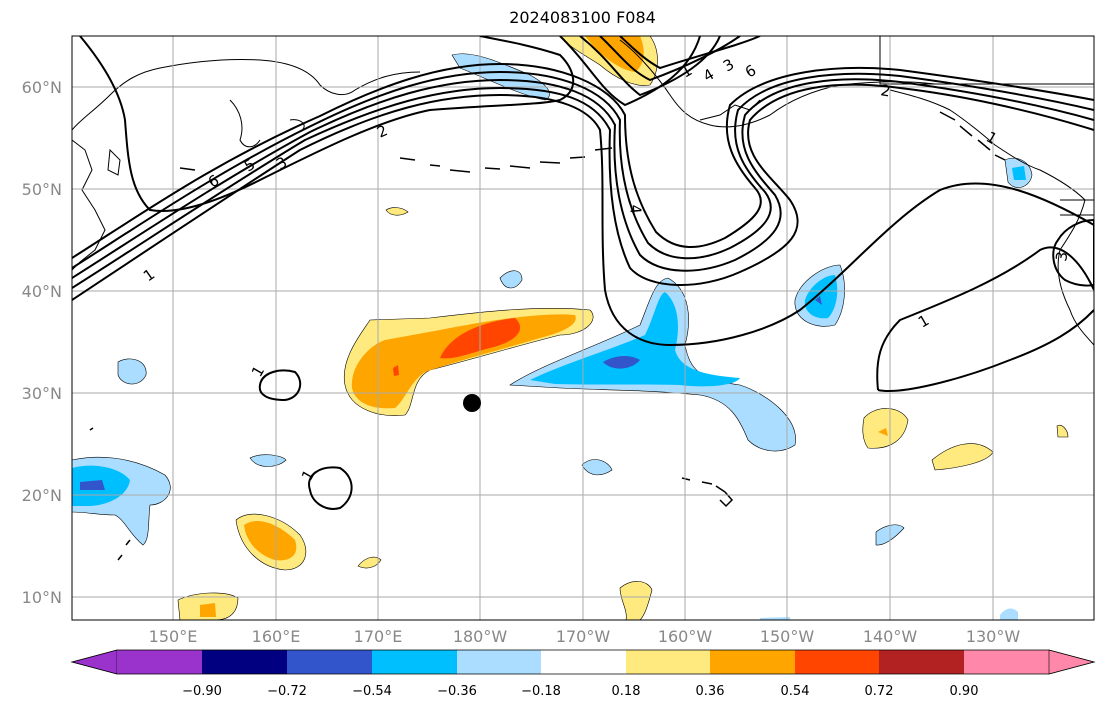  What do you see at coordinates (92, 485) in the screenshot?
I see `cold-core-west` at bounding box center [92, 485].